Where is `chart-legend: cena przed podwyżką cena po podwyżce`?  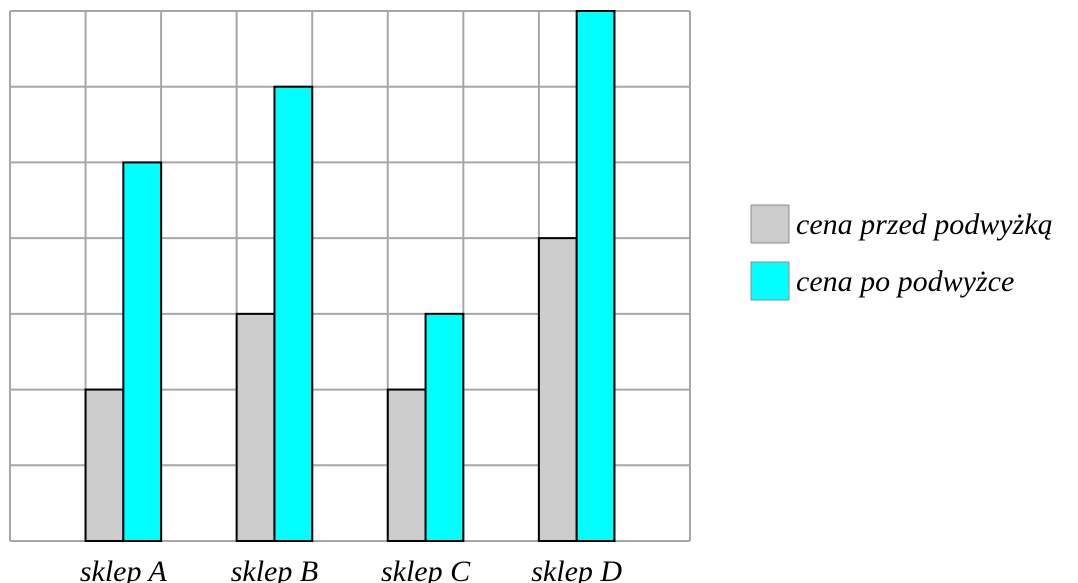
chart-legend: cena przed podwyżką cena po podwyżce is located at coordinates (901, 252).